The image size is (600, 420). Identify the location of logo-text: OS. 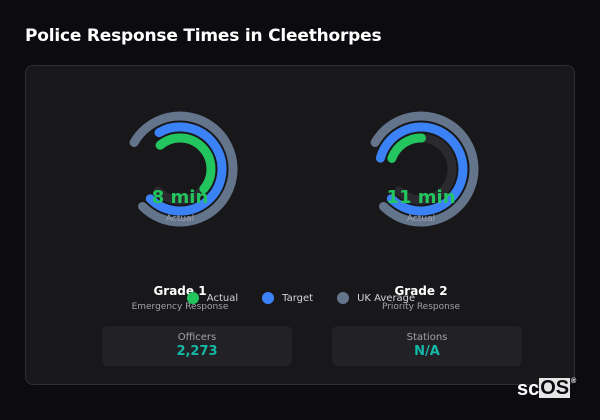
(555, 388).